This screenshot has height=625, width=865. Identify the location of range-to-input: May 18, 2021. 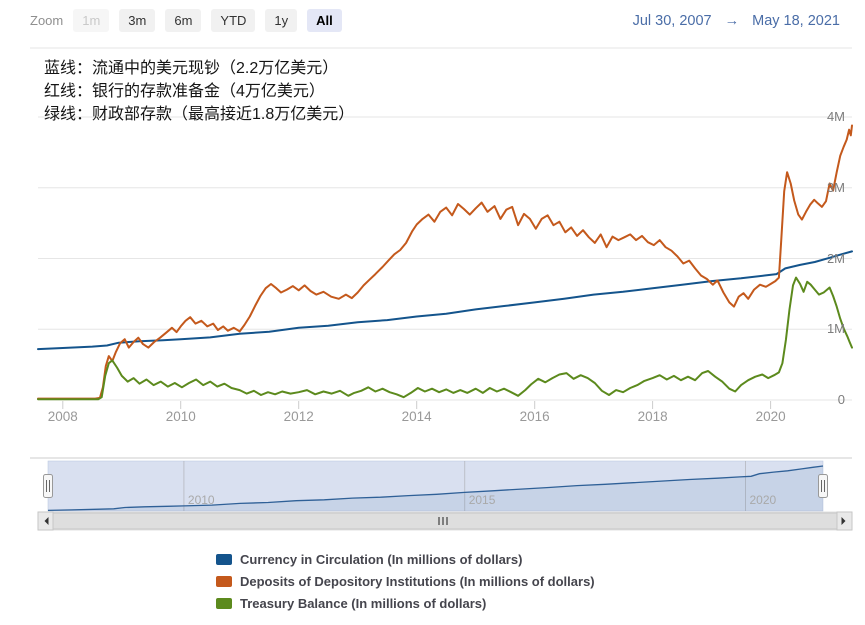
(796, 21).